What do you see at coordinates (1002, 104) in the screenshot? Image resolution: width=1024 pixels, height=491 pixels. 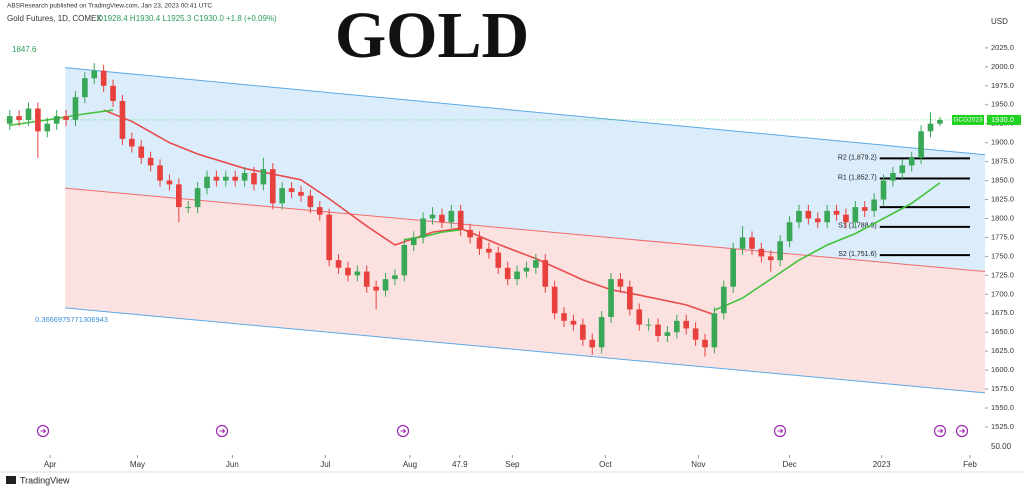 I see `y-tick-label: 1950.0` at bounding box center [1002, 104].